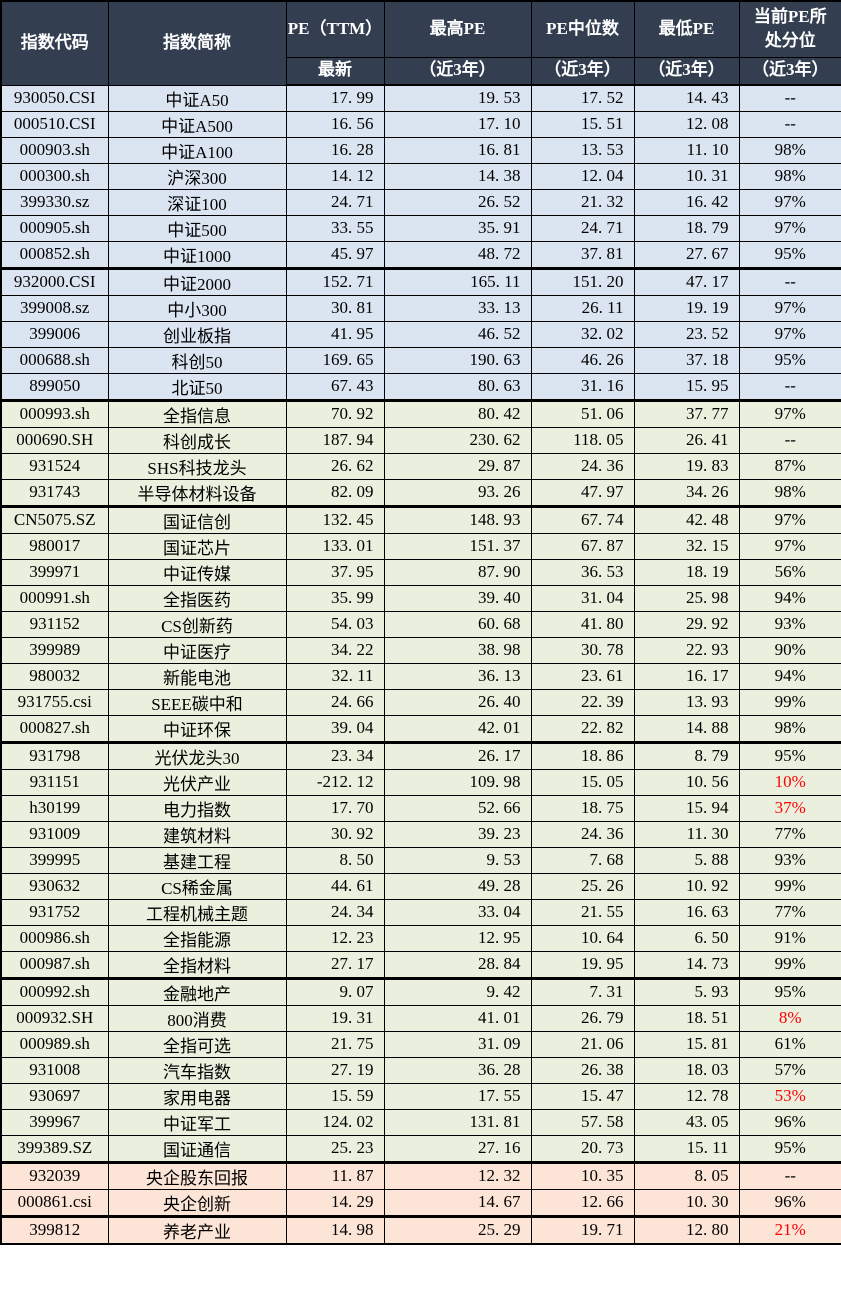 This screenshot has height=1292, width=841. What do you see at coordinates (335, 1044) in the screenshot?
I see `pe-ttm-cell: 21. 75` at bounding box center [335, 1044].